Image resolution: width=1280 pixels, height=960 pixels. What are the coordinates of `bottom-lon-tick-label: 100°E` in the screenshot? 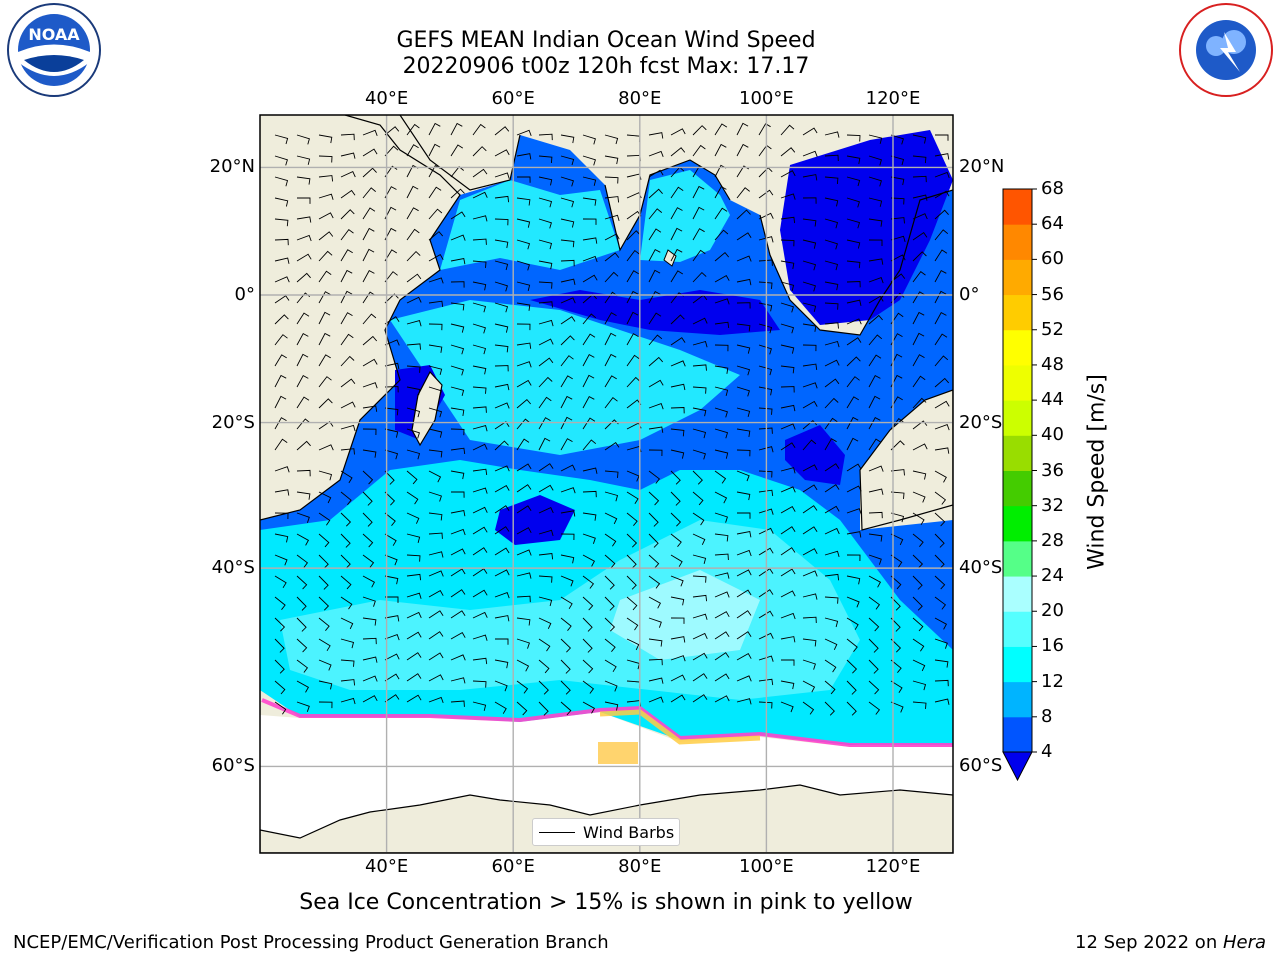 It's located at (766, 866).